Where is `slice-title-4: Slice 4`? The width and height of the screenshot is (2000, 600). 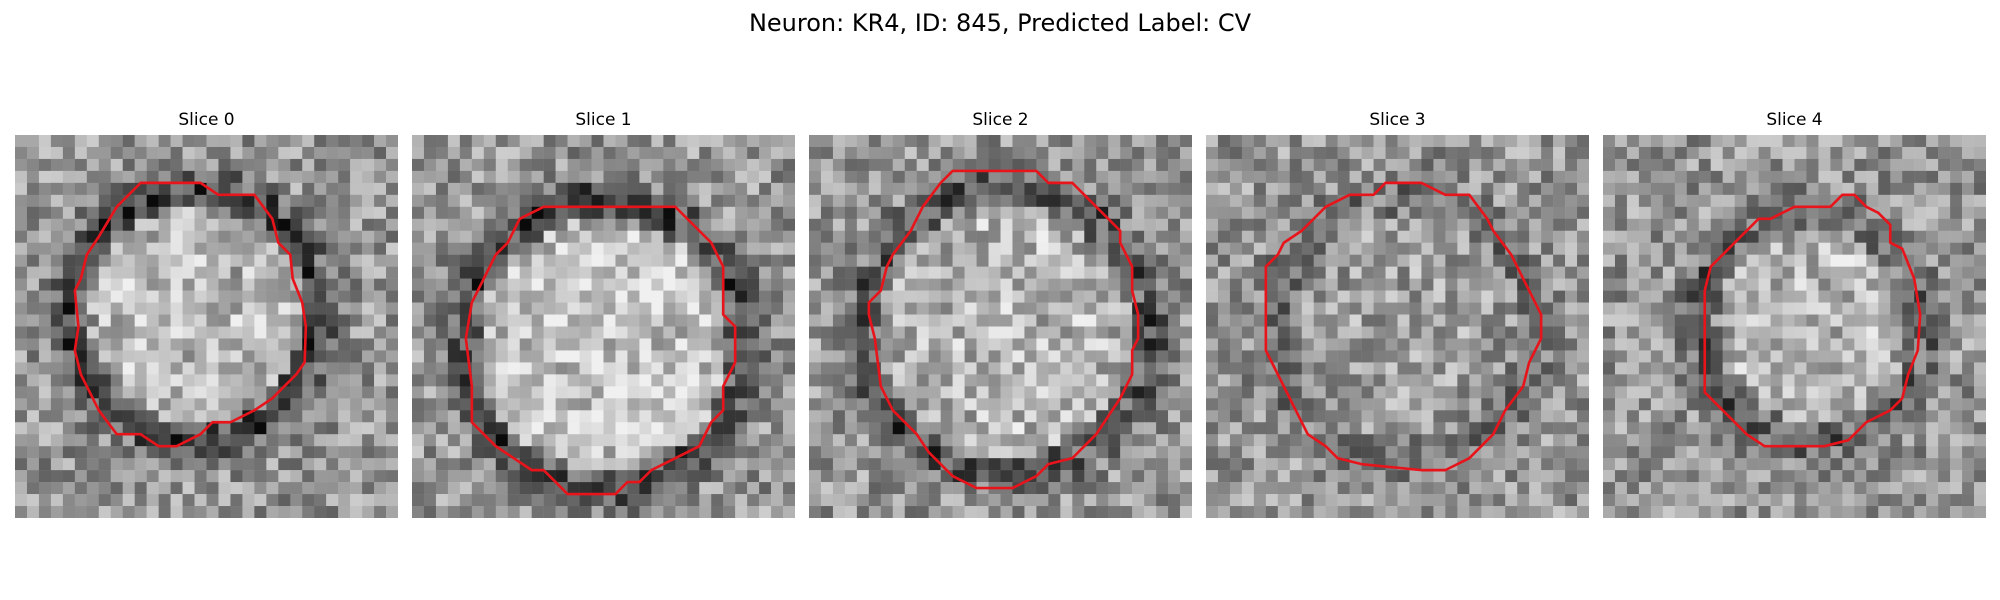
slice-title-4: Slice 4 is located at coordinates (1794, 120).